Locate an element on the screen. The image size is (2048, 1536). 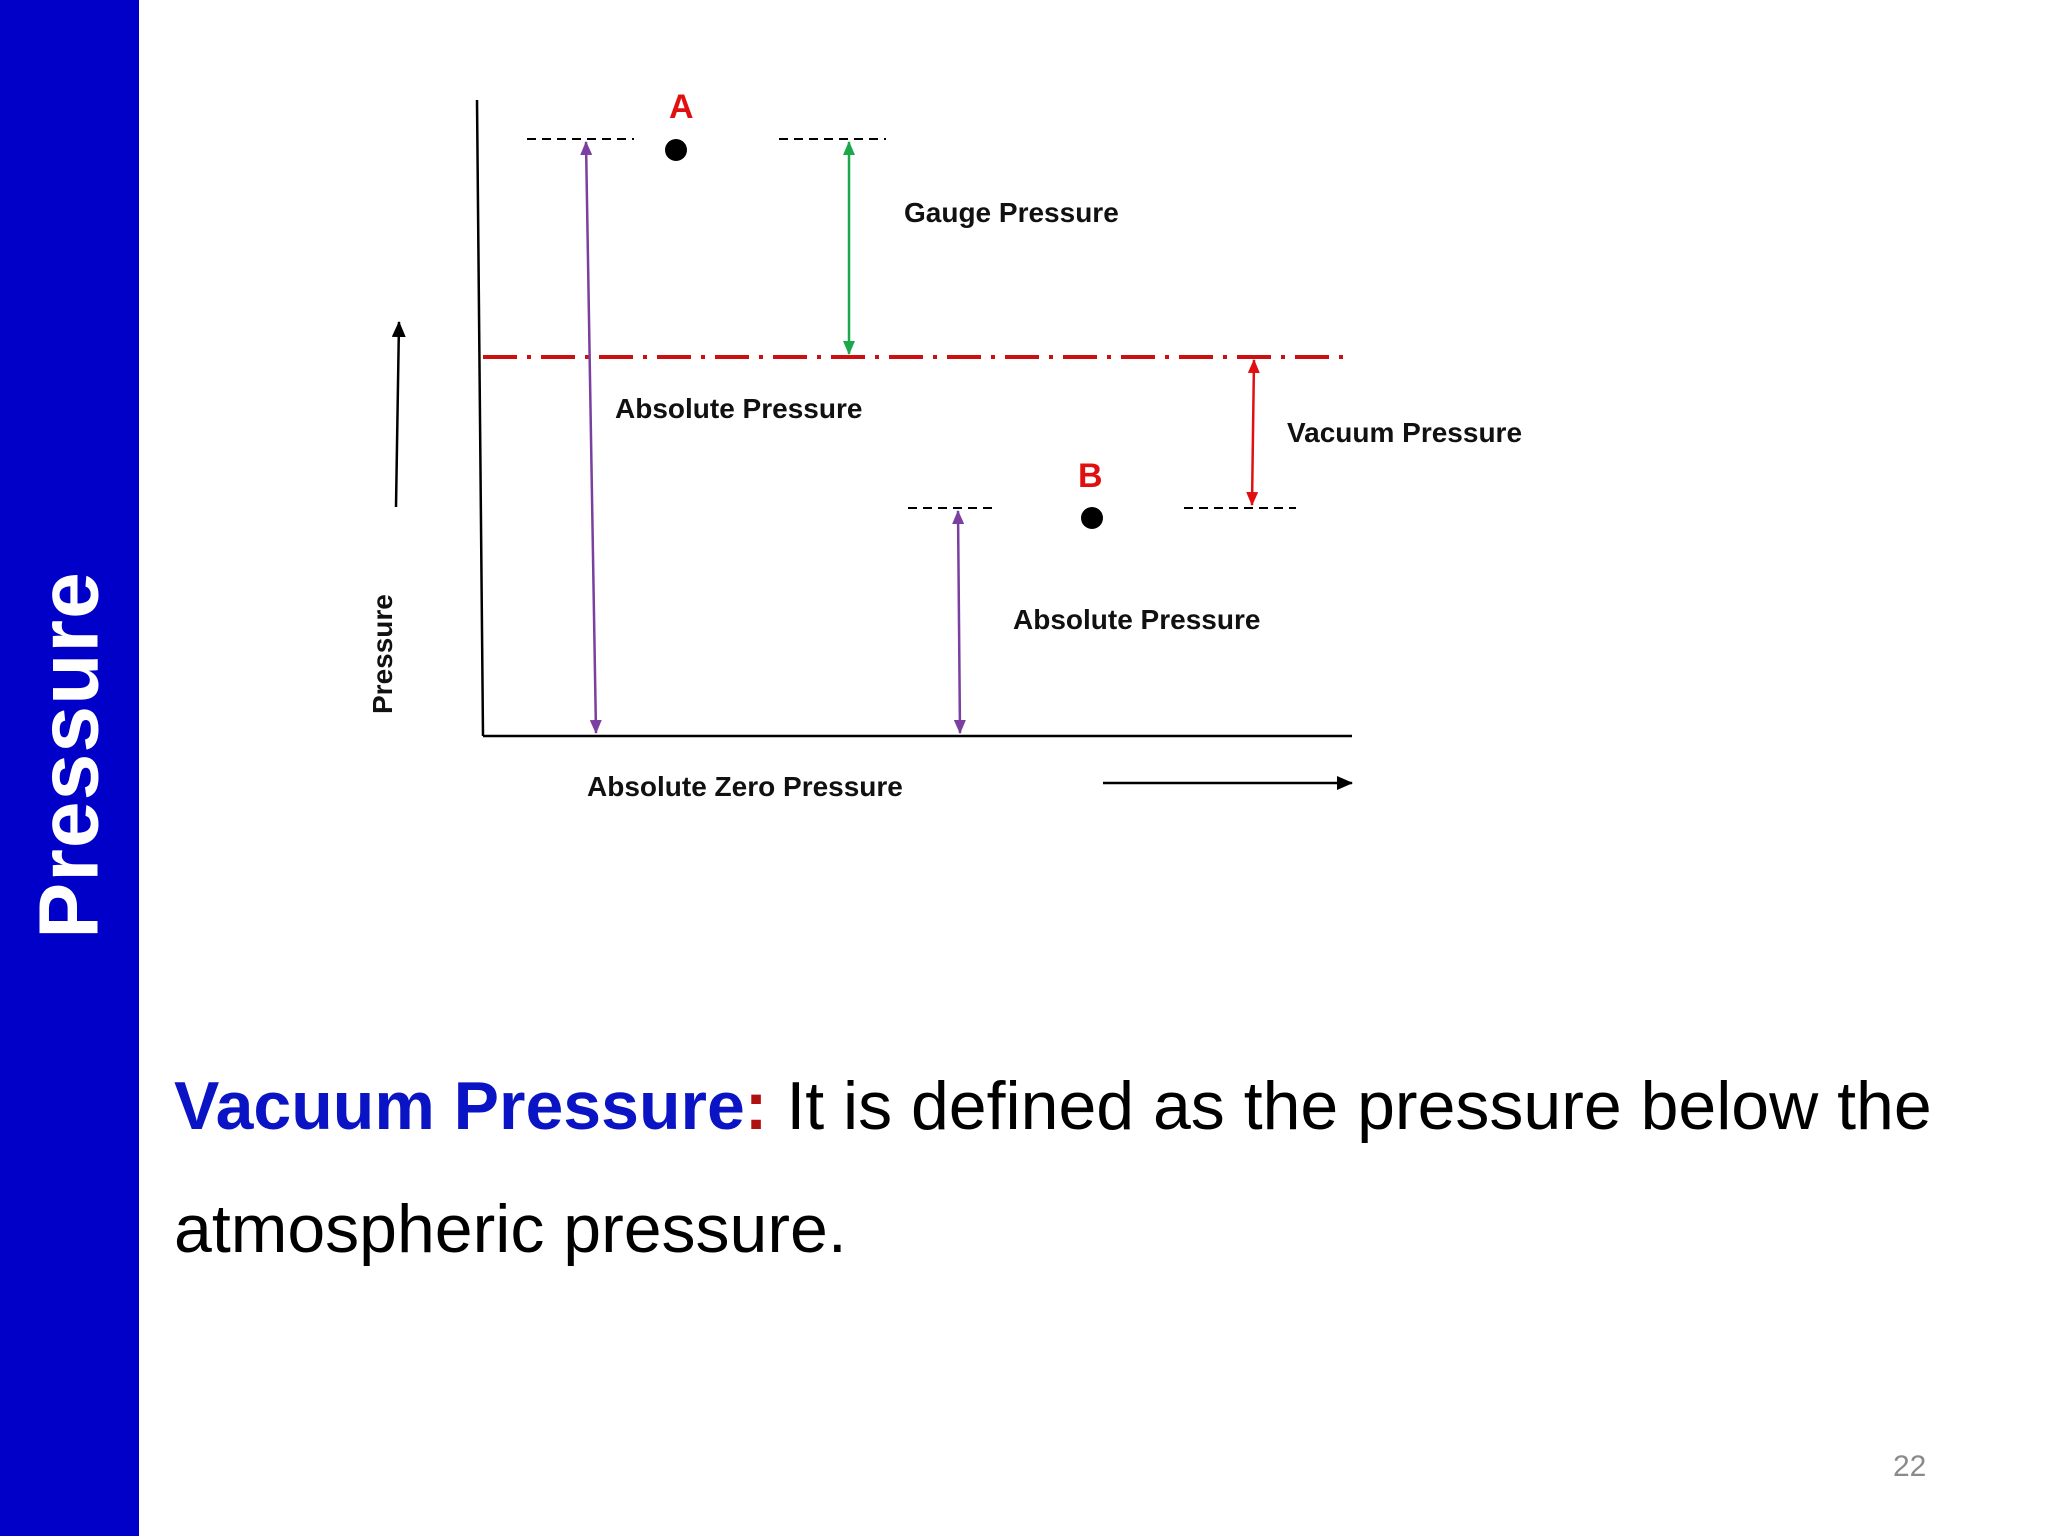
point-b-marker is located at coordinates (1092, 518).